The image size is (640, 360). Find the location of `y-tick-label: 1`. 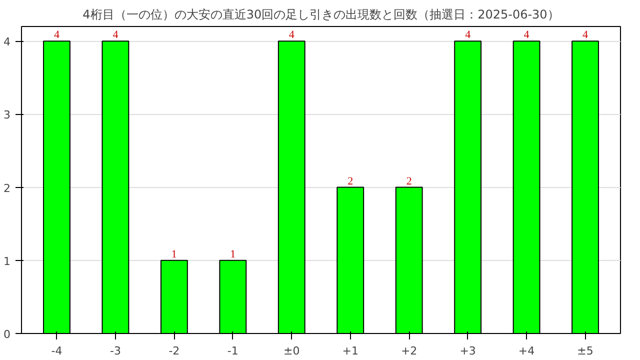

y-tick-label: 1 is located at coordinates (7, 261).